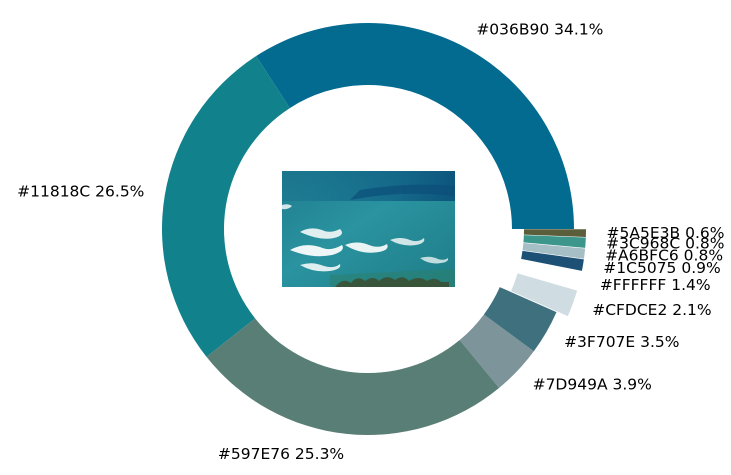 This screenshot has width=731, height=475. What do you see at coordinates (554, 251) in the screenshot?
I see `slice-a6bfc6` at bounding box center [554, 251].